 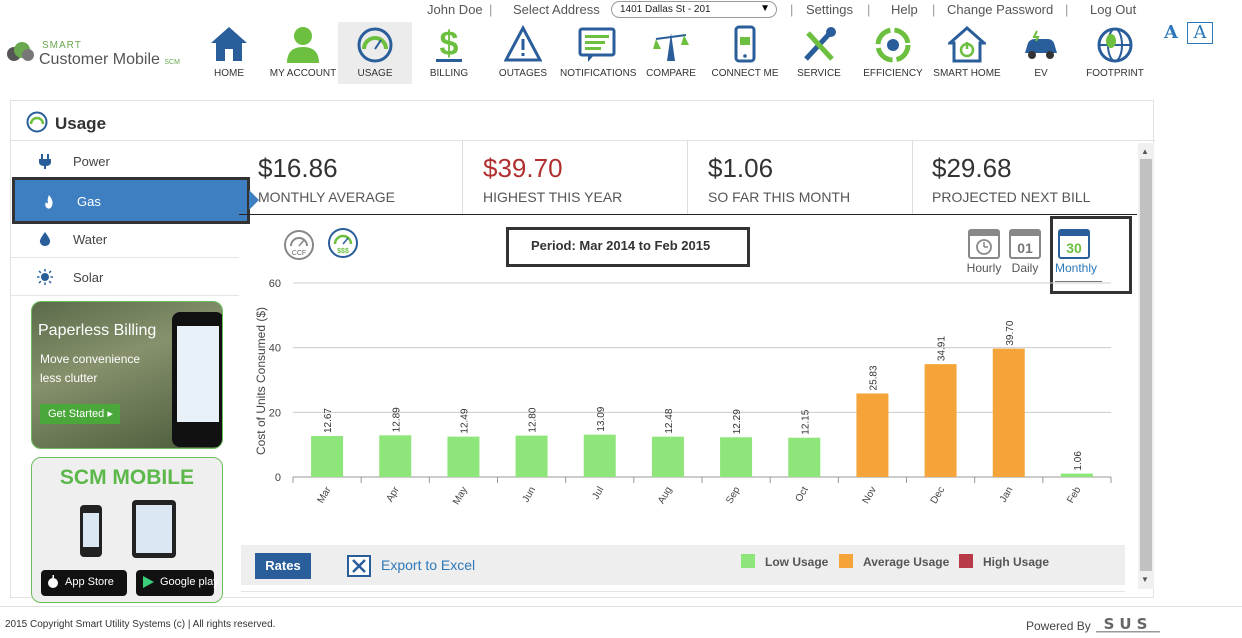 I want to click on app-store-button: App Store, so click(x=84, y=583).